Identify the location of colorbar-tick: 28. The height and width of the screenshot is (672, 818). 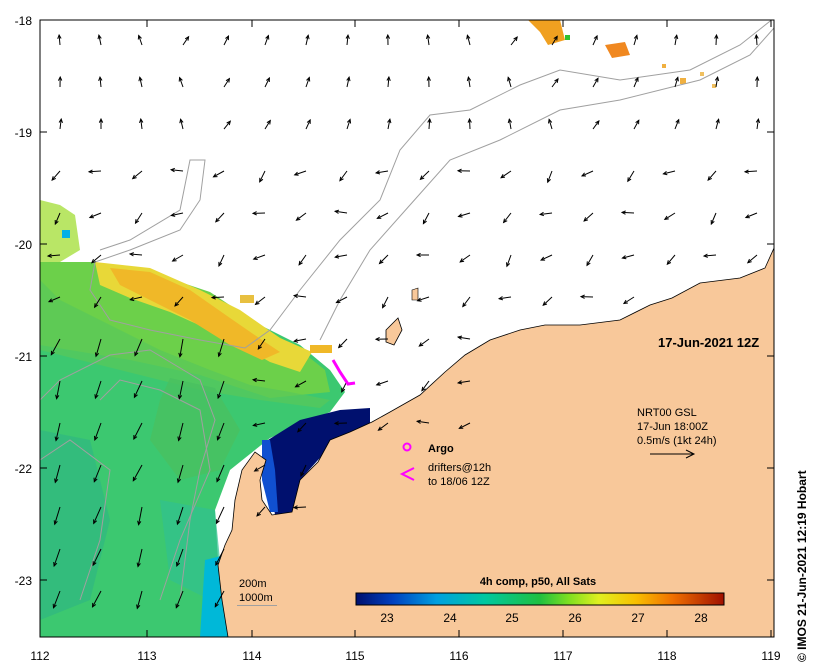
(701, 618).